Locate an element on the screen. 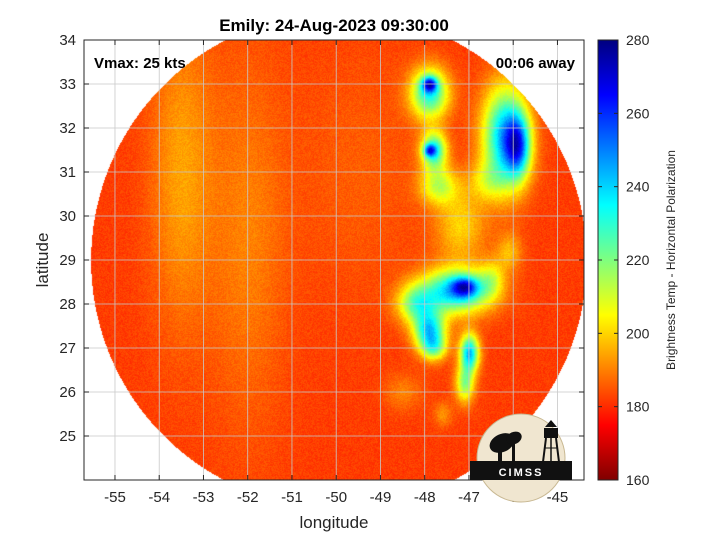  logo-text: CIMSS is located at coordinates (521, 473).